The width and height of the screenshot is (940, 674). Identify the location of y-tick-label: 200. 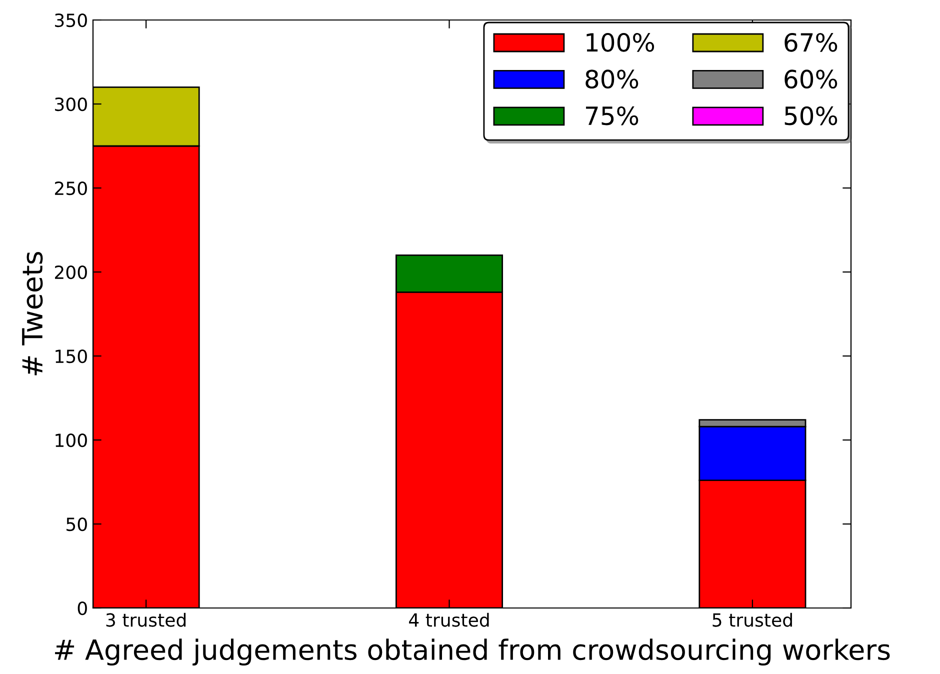
(71, 272).